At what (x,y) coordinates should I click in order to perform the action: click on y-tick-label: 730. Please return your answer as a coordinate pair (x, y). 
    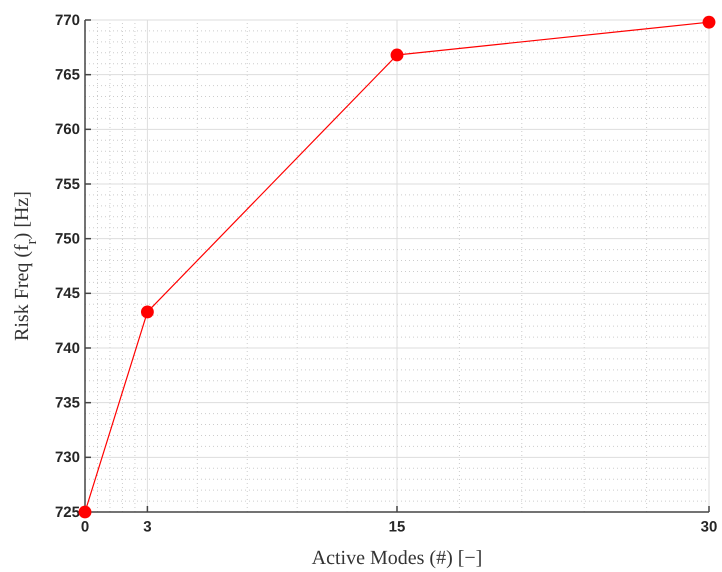
    Looking at the image, I should click on (67, 457).